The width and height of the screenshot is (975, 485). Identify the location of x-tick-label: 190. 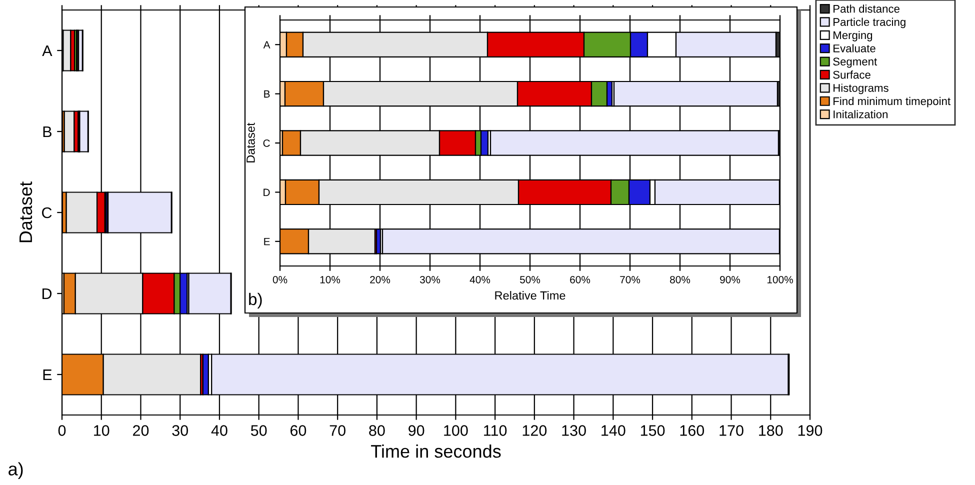
(810, 430).